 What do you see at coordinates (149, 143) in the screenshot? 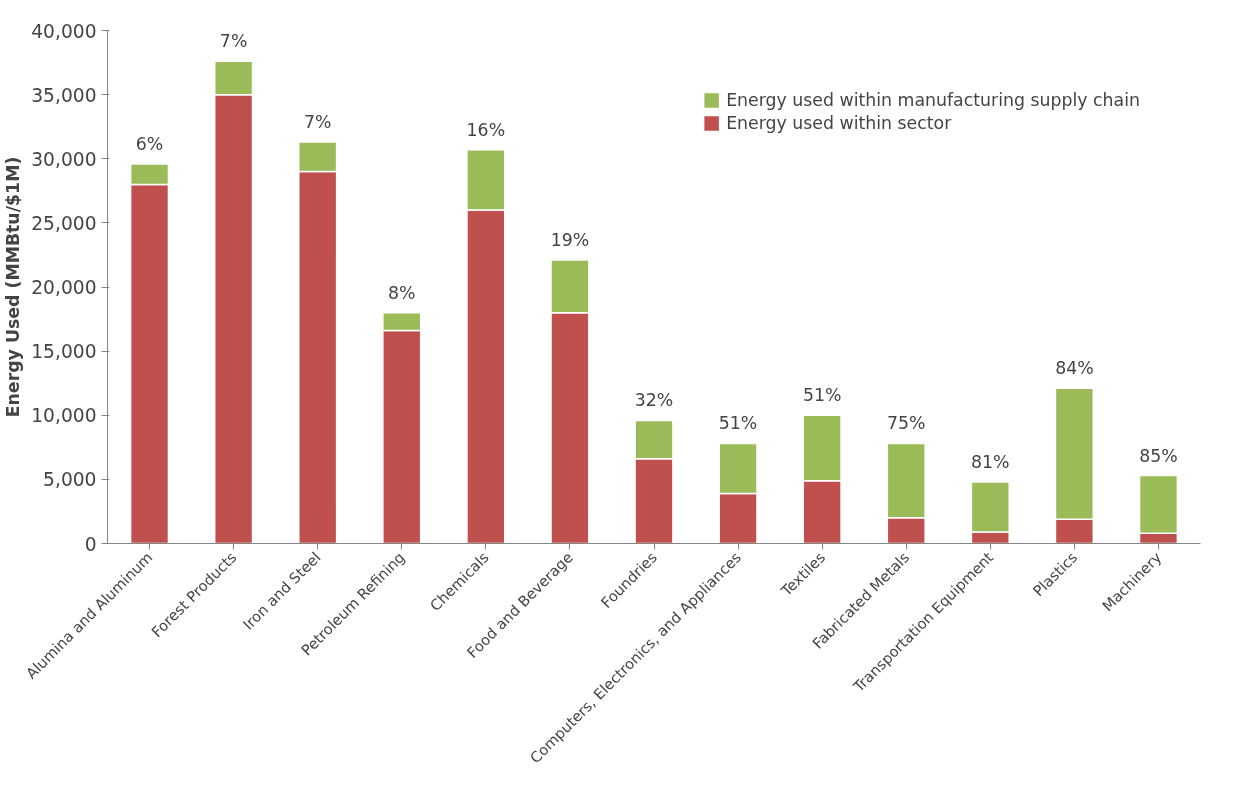
I see `annotation: 6%` at bounding box center [149, 143].